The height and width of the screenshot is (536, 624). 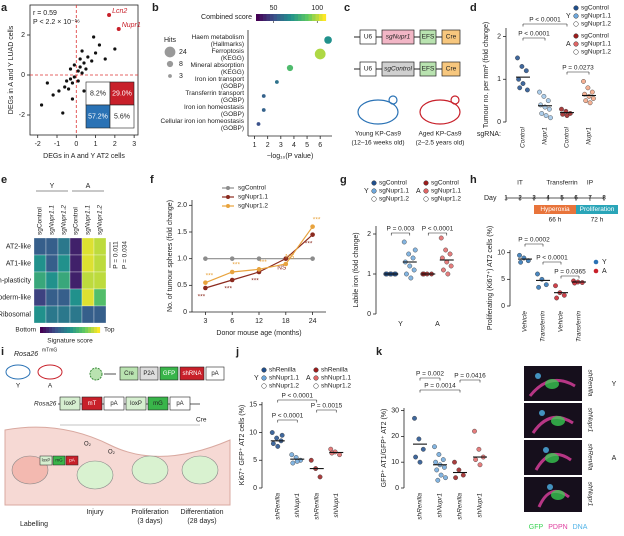 What do you see at coordinates (256, 378) in the screenshot?
I see `legend-group: Y` at bounding box center [256, 378].